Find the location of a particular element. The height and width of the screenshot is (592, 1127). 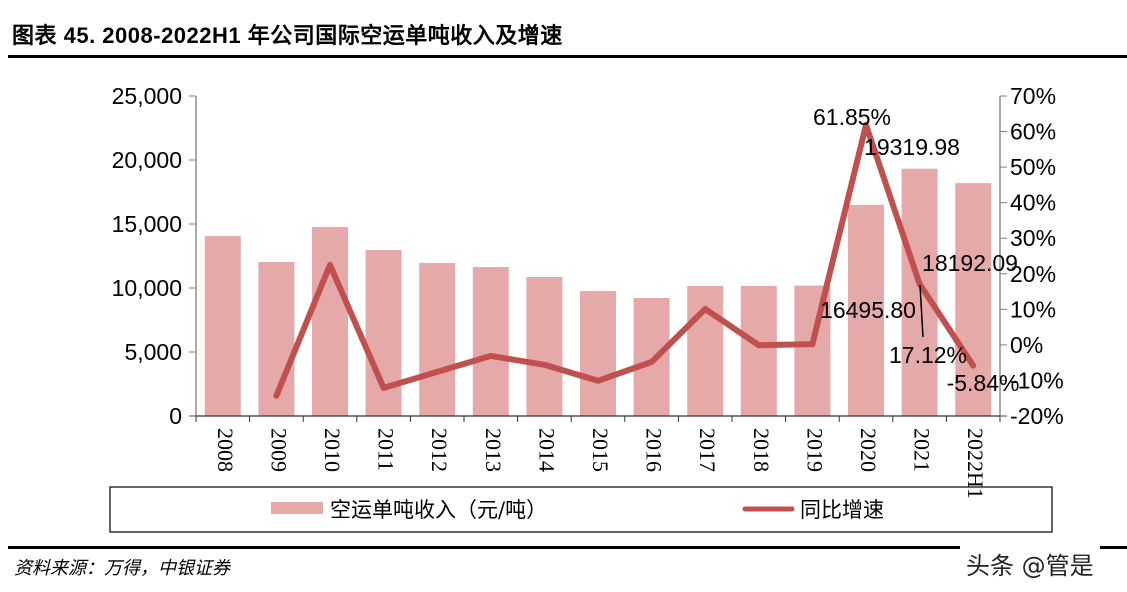

bar-2015 is located at coordinates (598, 353).